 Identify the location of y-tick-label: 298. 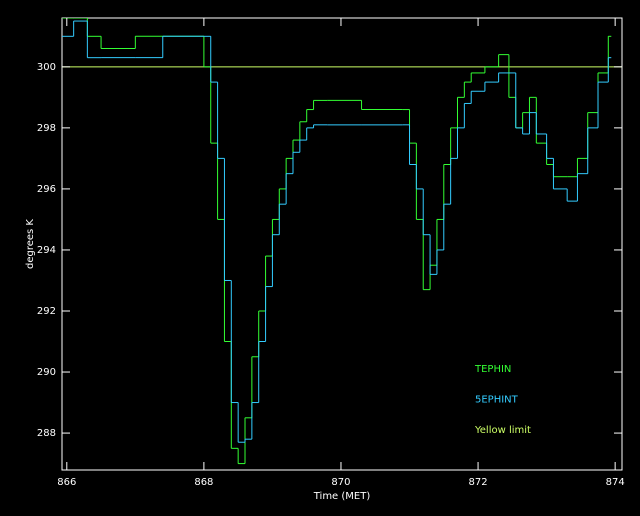
(46, 128).